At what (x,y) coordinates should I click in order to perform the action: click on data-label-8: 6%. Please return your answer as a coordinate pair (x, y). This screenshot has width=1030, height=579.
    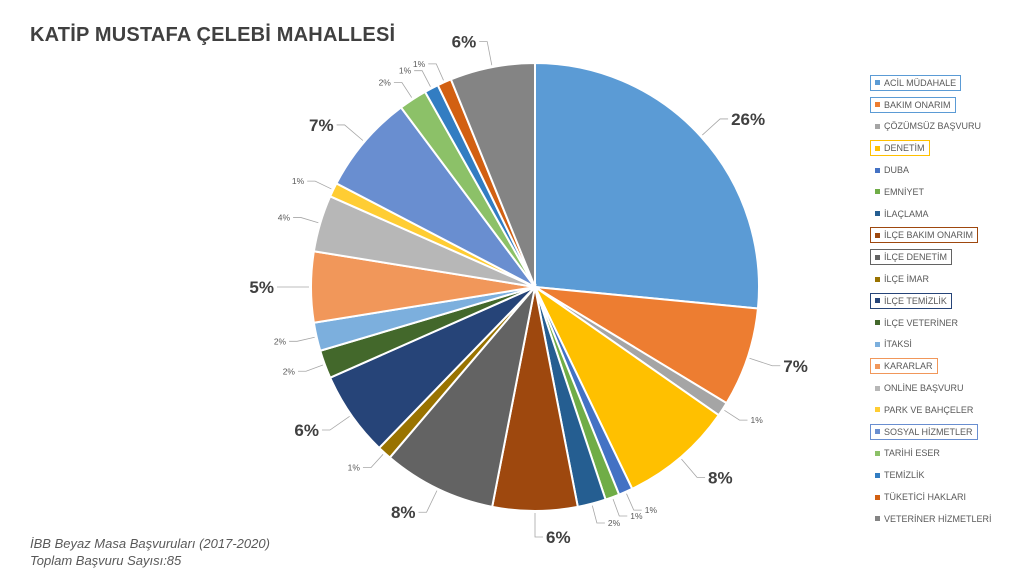
    Looking at the image, I should click on (558, 537).